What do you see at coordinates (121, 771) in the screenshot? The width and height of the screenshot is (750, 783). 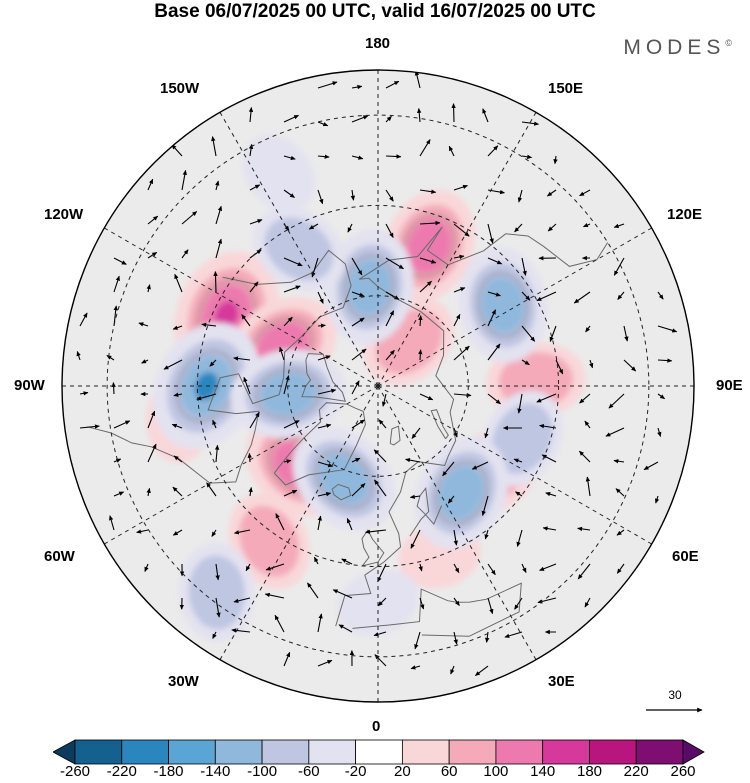 I see `colorbar-tick-label: -220` at bounding box center [121, 771].